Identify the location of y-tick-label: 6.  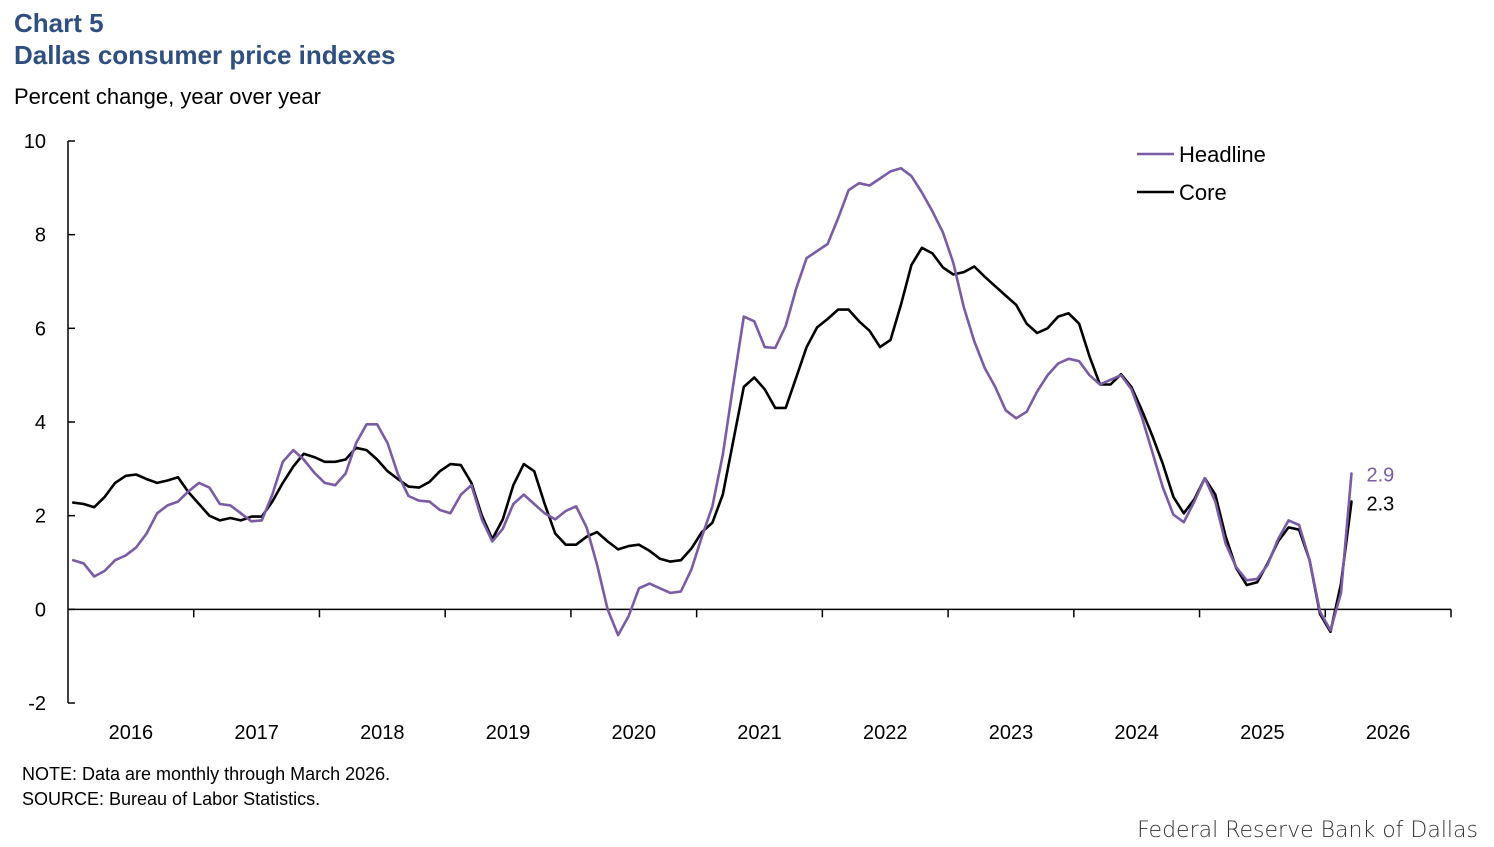
(40, 329).